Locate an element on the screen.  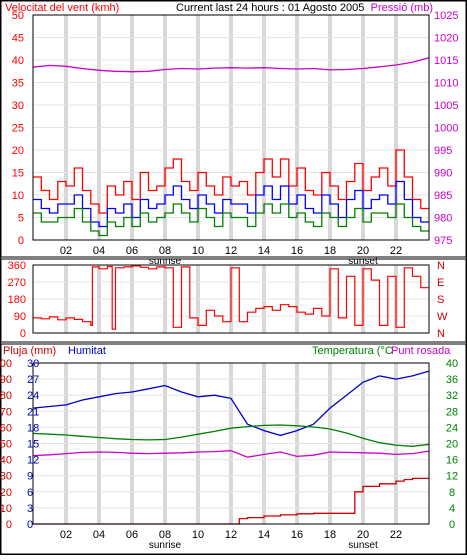
wind-y-tick: 15 is located at coordinates (18, 174).